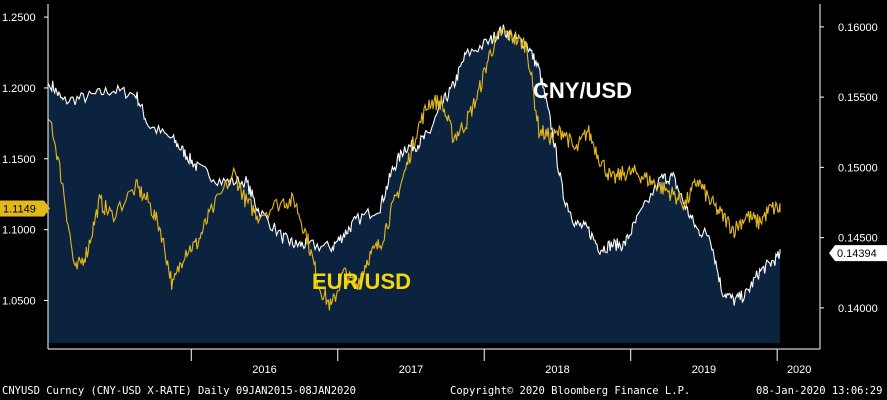 This screenshot has height=400, width=887. What do you see at coordinates (19, 301) in the screenshot?
I see `left-tick-label: 1.0500` at bounding box center [19, 301].